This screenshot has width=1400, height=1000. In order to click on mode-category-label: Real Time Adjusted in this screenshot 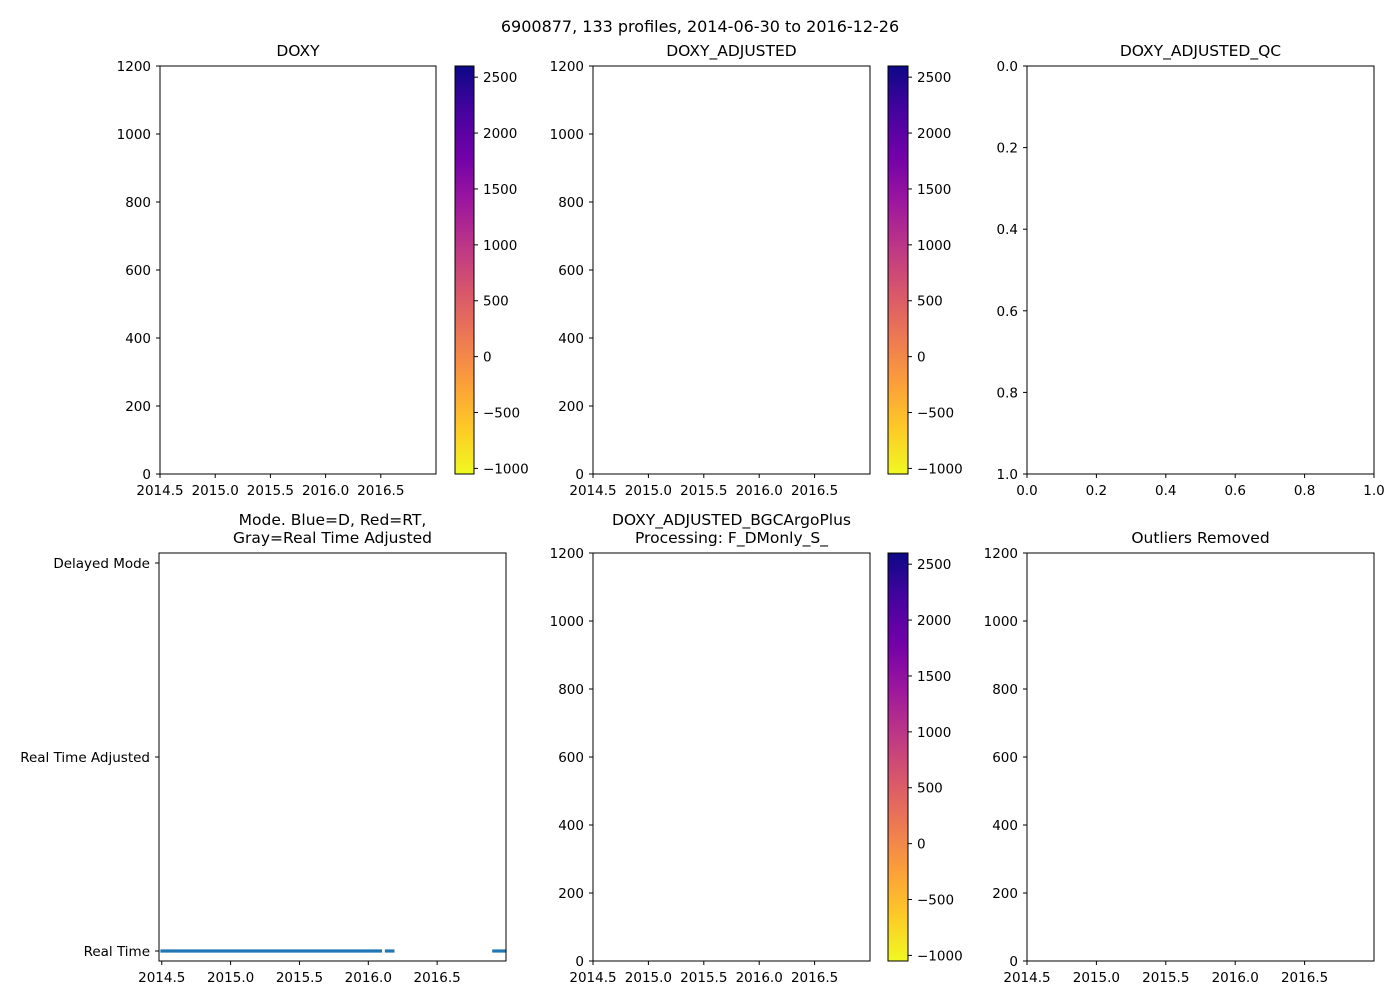, I will do `click(85, 758)`.